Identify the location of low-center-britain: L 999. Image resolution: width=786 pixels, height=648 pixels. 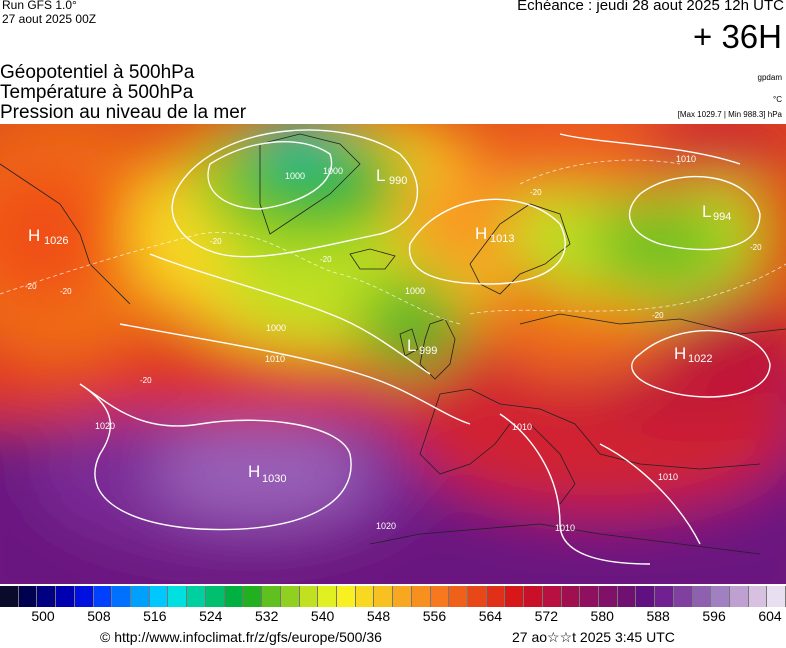
(422, 346).